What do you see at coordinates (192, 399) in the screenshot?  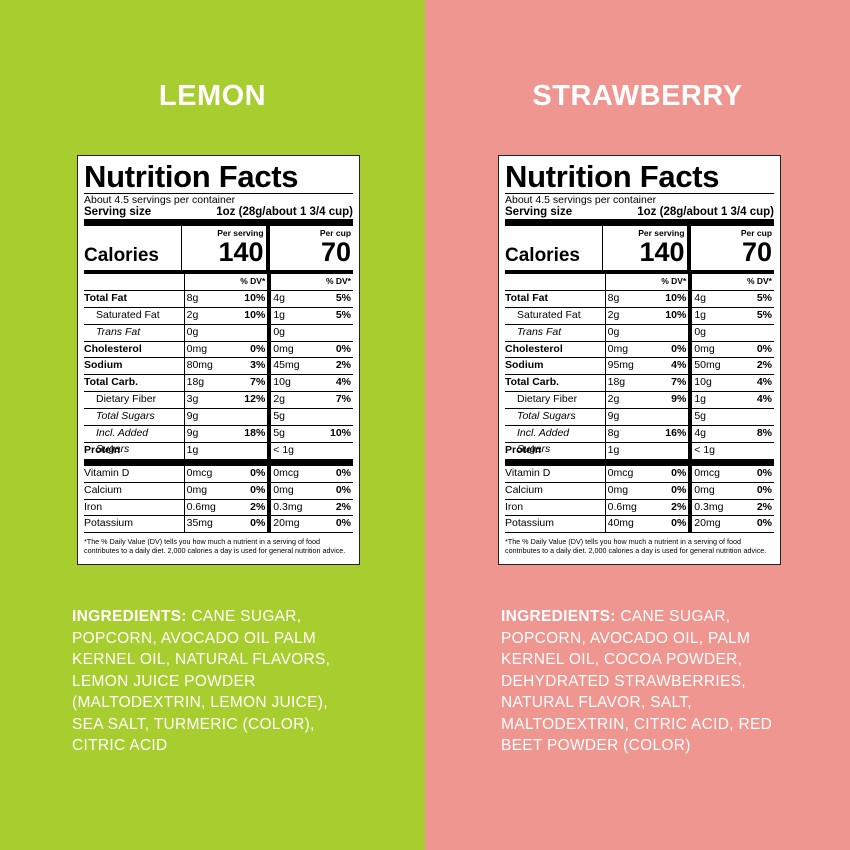 I see `amount: 3g` at bounding box center [192, 399].